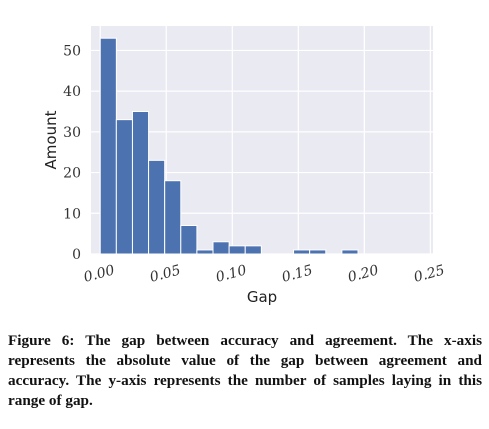  What do you see at coordinates (72, 51) in the screenshot?
I see `y-tick-label-5: 50` at bounding box center [72, 51].